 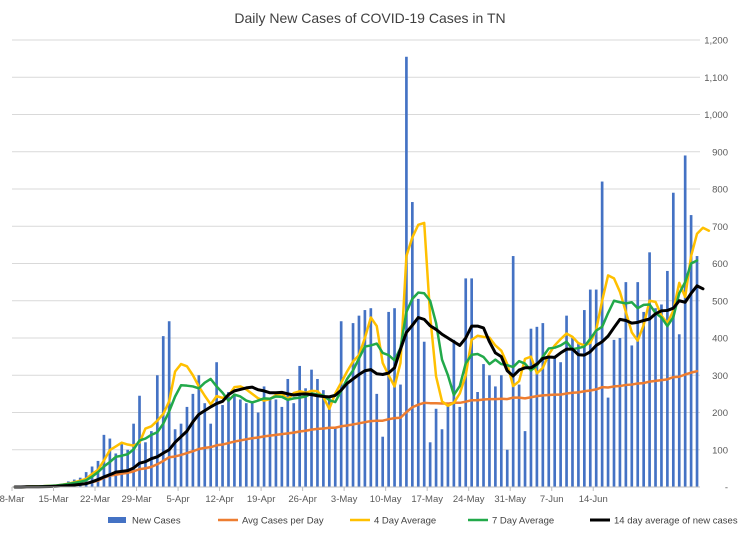 What do you see at coordinates (716, 78) in the screenshot?
I see `y-tick-label: 1,100` at bounding box center [716, 78].